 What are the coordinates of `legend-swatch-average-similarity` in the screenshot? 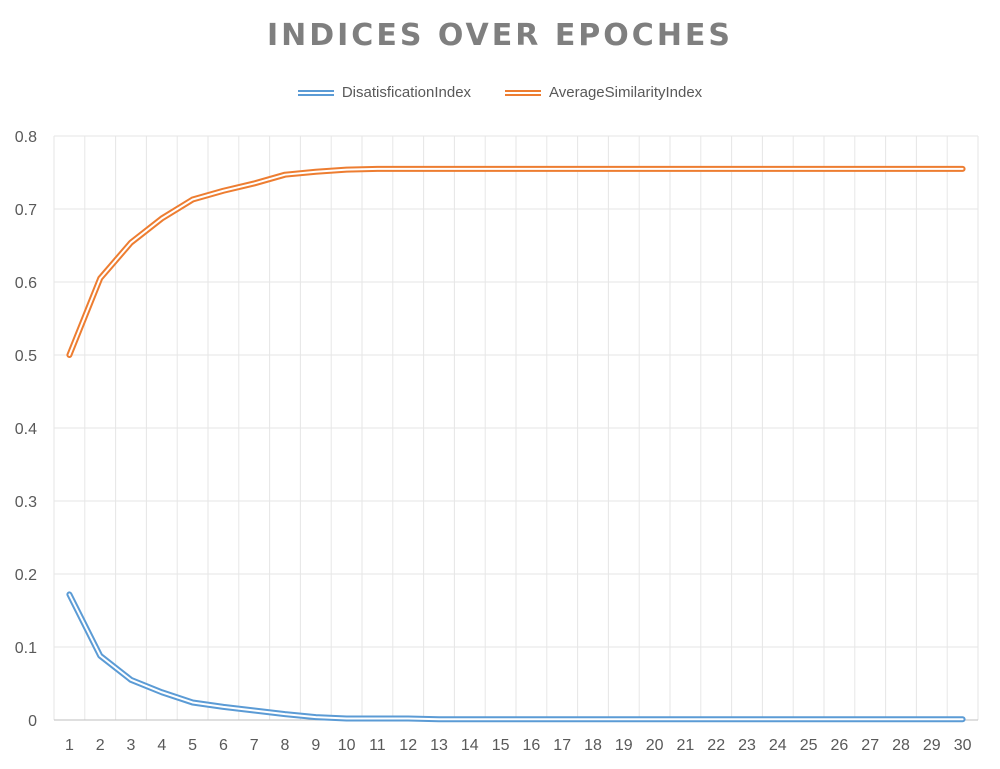 It's located at (523, 92).